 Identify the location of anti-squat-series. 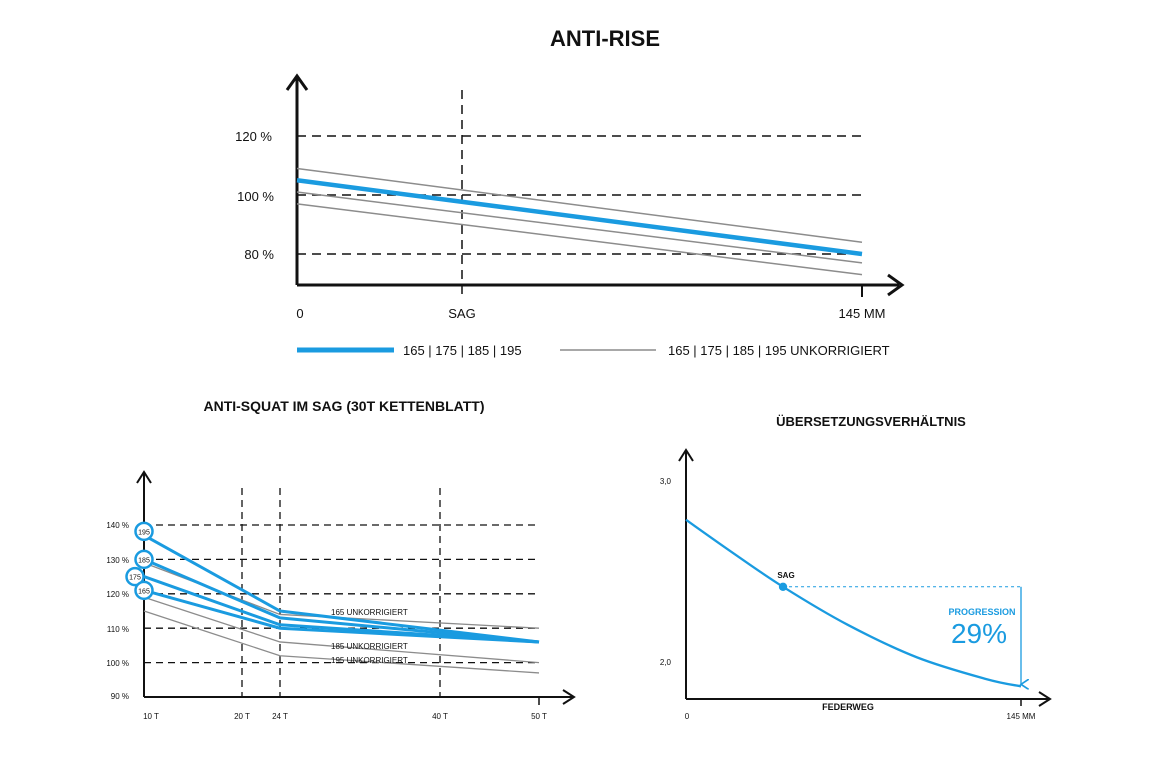
(341, 604).